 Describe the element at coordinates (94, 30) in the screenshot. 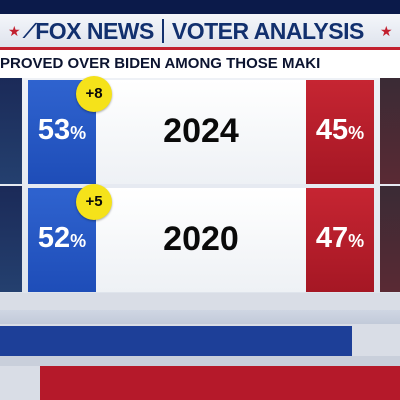

I see `network-name: FOX NEWS` at that location.